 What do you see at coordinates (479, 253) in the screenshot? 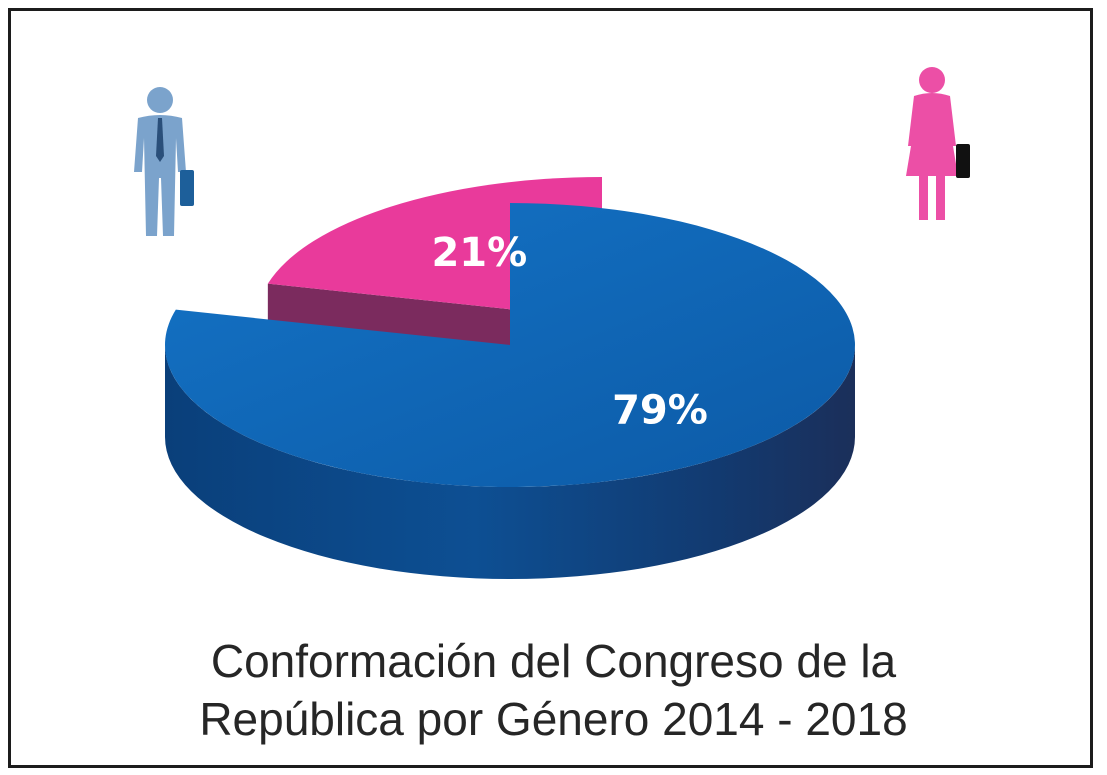
I see `slice-label-women: 21%` at bounding box center [479, 253].